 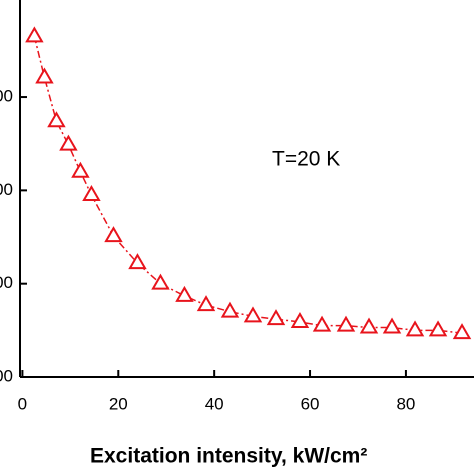 What do you see at coordinates (306, 159) in the screenshot?
I see `annotation: T=20 K` at bounding box center [306, 159].